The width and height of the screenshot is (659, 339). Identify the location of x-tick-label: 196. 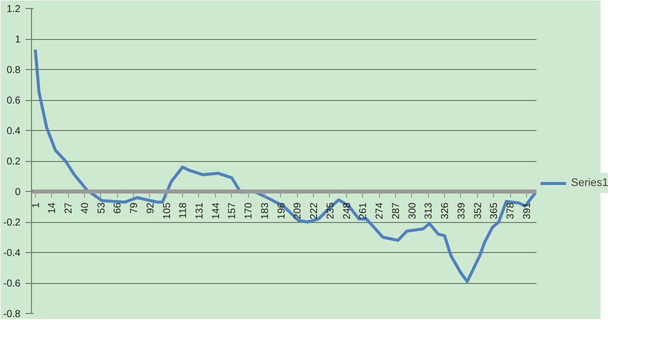
(282, 211).